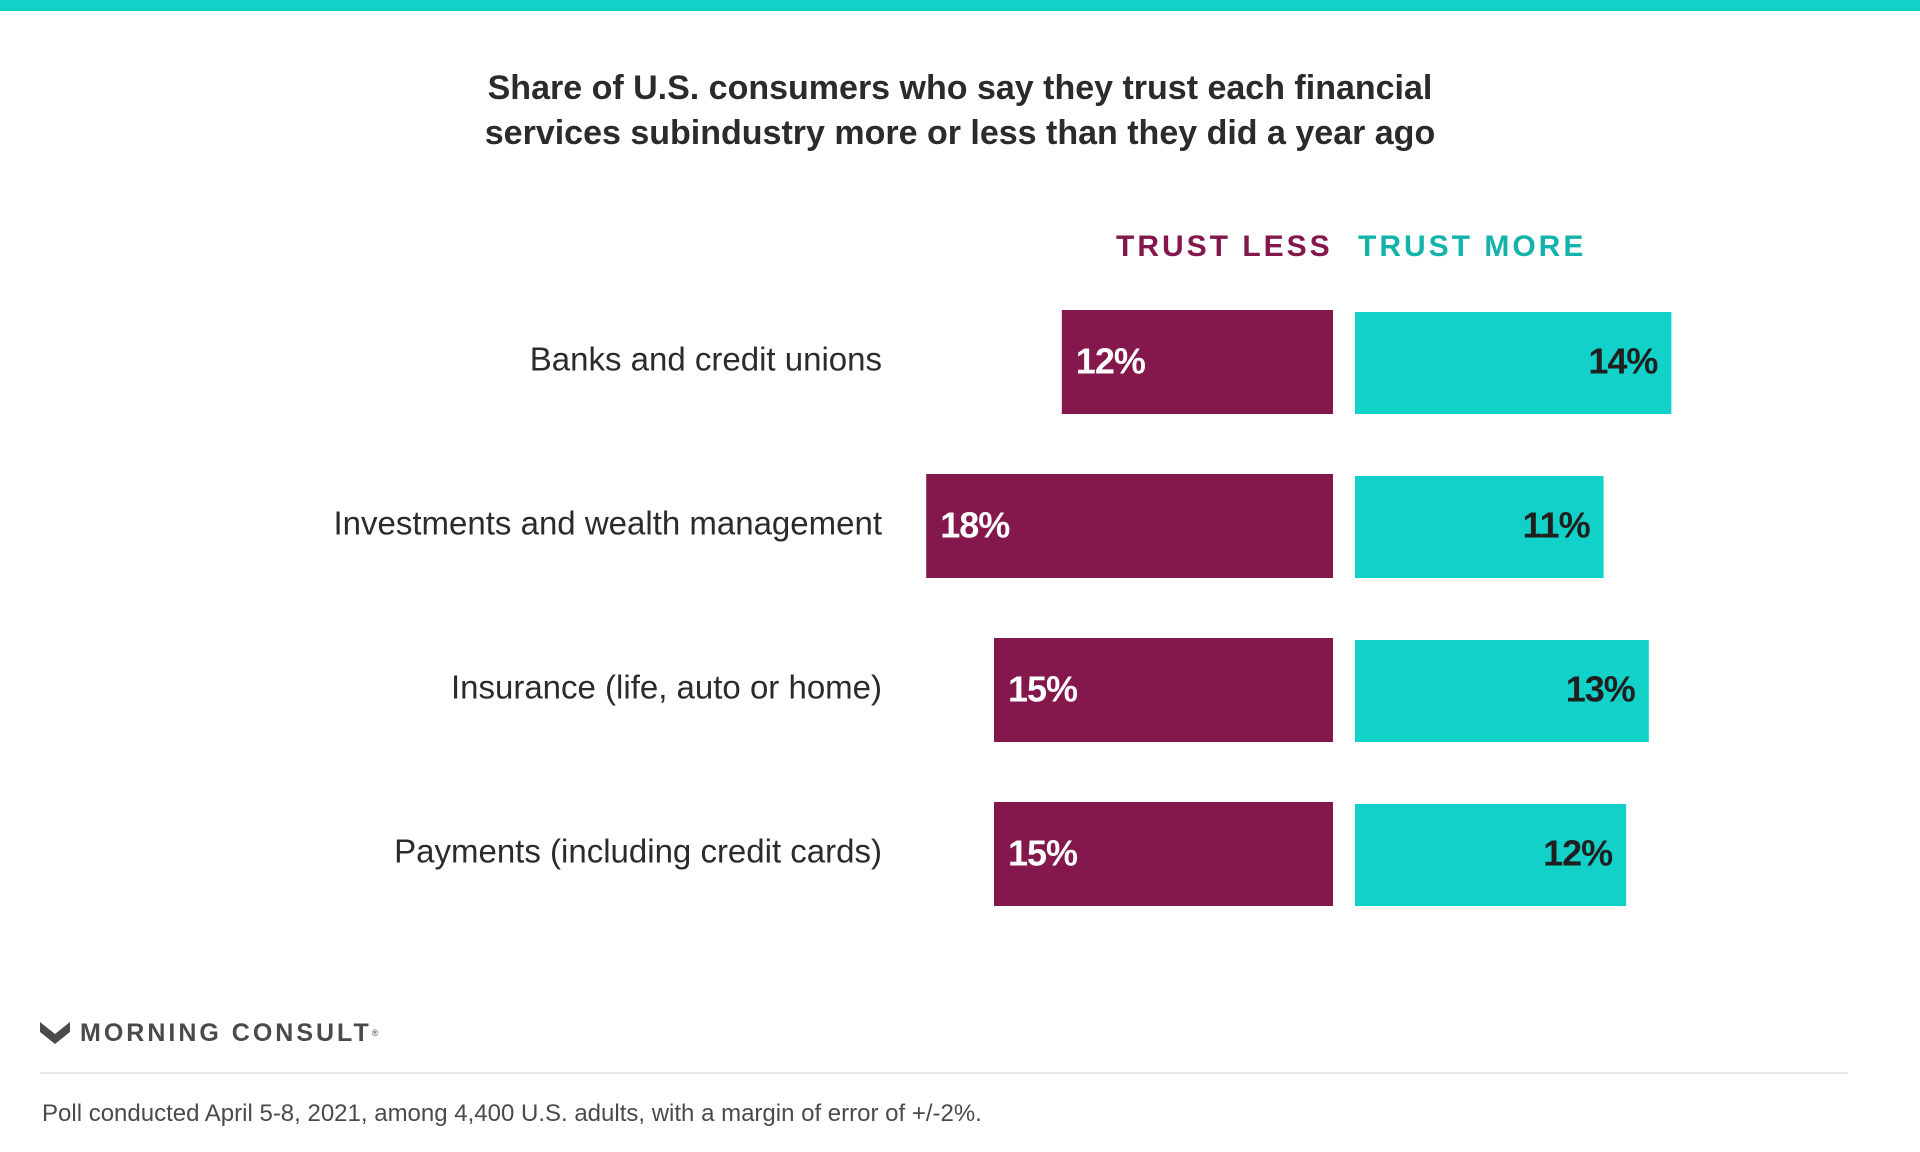 The width and height of the screenshot is (1920, 1152). Describe the element at coordinates (55, 1033) in the screenshot. I see `morning-consult-logo-icon` at that location.